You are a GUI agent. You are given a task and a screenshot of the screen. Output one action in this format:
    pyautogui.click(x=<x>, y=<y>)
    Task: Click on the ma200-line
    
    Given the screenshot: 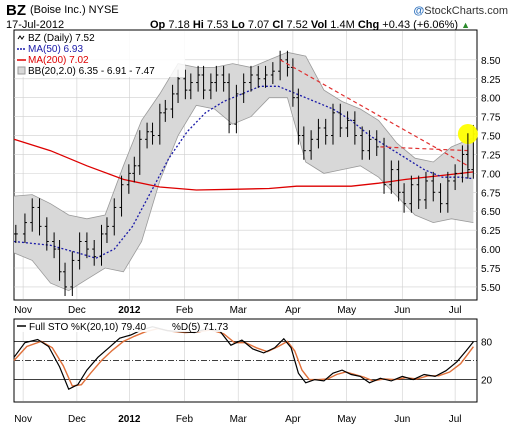 What is the action you would take?
    pyautogui.click(x=243, y=164)
    